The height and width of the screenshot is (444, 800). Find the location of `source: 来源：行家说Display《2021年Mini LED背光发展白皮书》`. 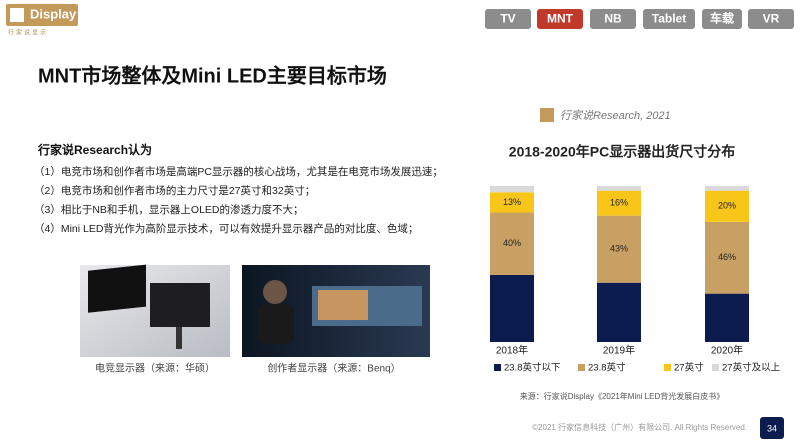

source: 来源：行家说Display《2021年Mini LED背光发展白皮书》 is located at coordinates (622, 396).